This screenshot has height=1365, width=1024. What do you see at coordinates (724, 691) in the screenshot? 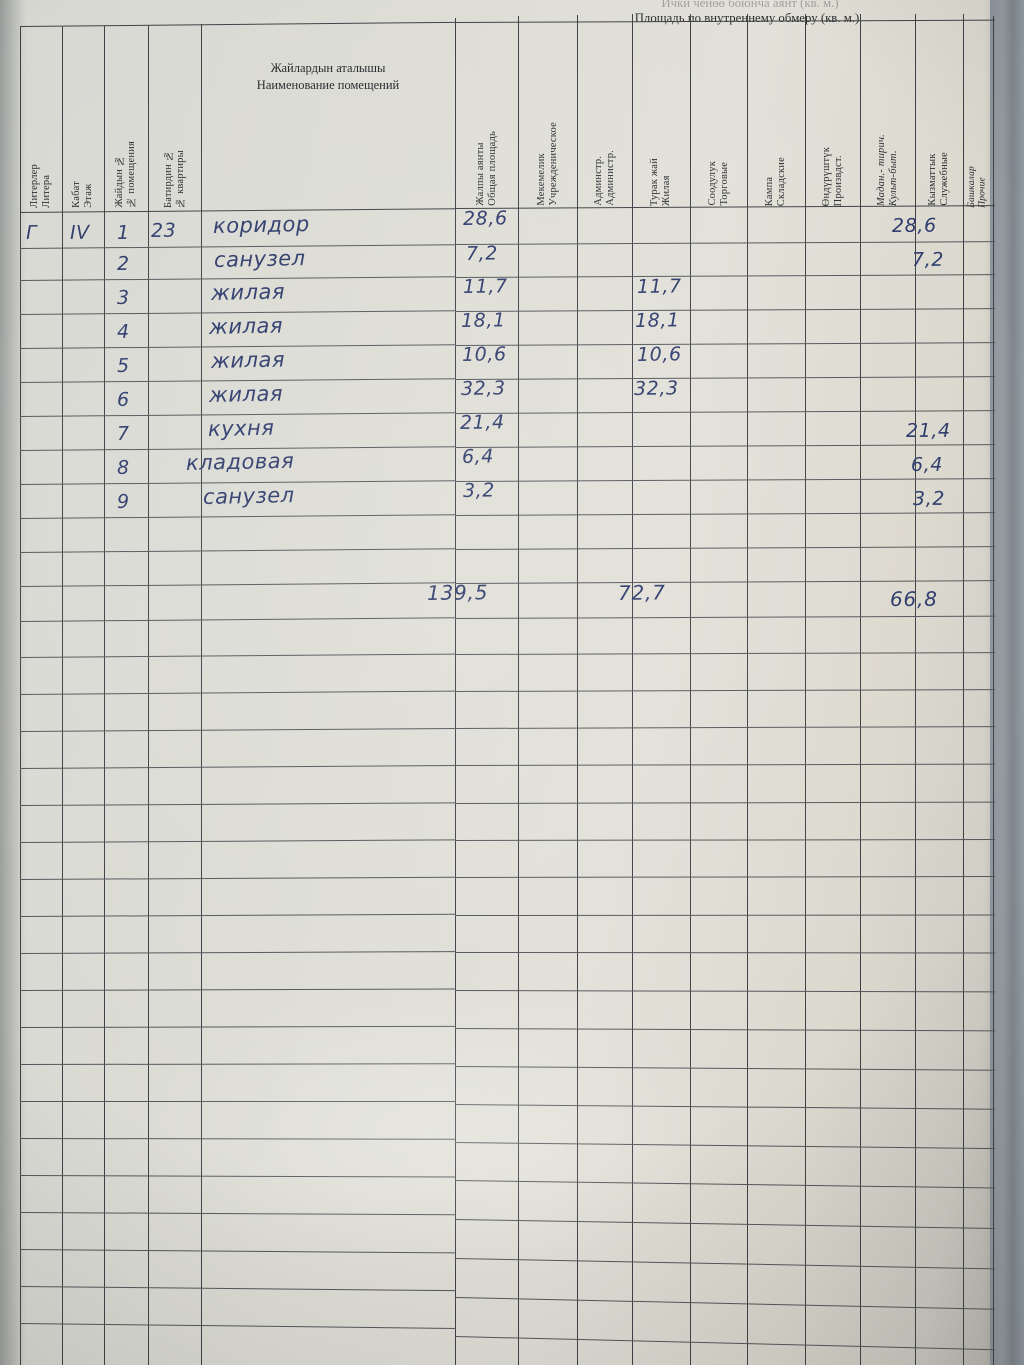
I see `row-rule-14r` at bounding box center [724, 691].